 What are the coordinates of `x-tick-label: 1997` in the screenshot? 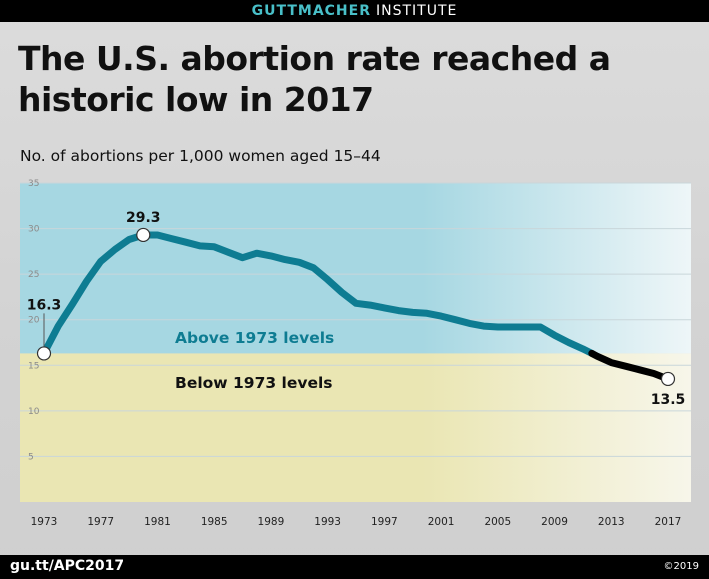 It's located at (384, 522).